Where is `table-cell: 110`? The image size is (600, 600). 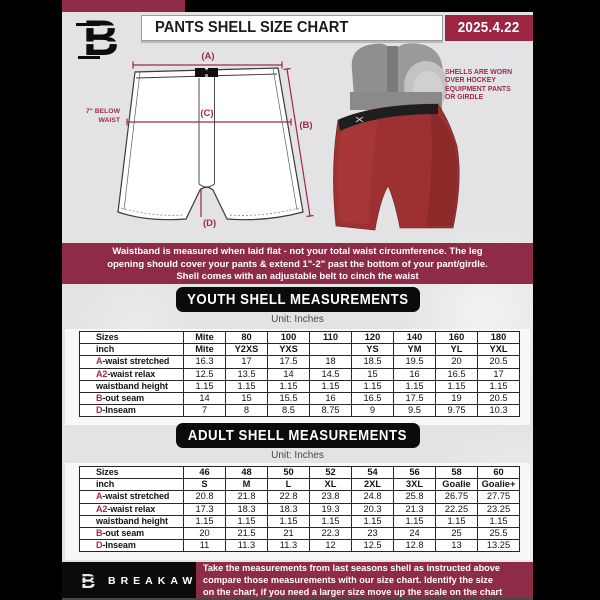 table-cell: 110 is located at coordinates (330, 337).